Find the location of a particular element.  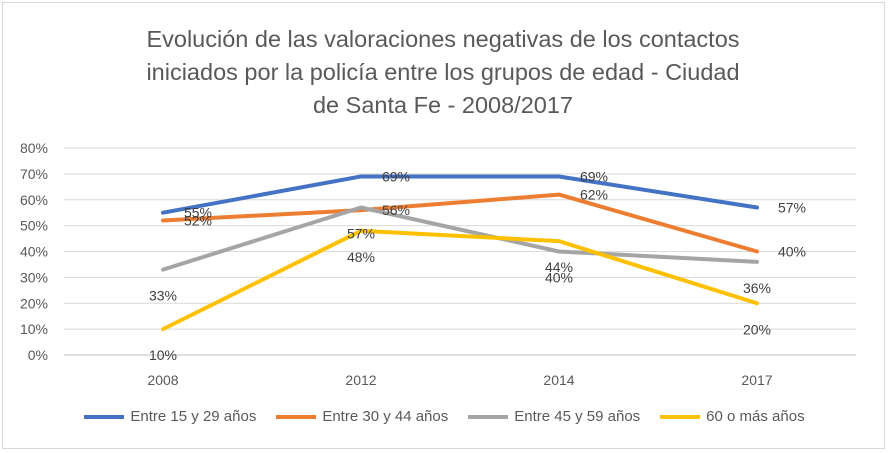

data-label: 62% is located at coordinates (594, 195).